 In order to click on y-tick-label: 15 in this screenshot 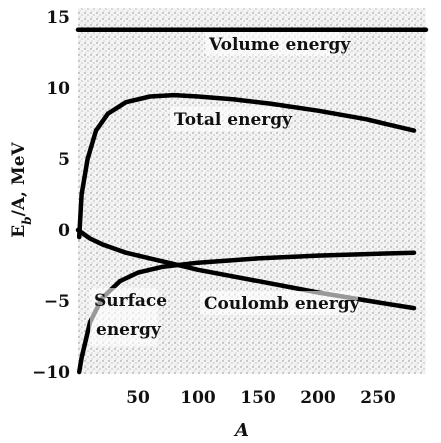, I will do `click(58, 18)`.